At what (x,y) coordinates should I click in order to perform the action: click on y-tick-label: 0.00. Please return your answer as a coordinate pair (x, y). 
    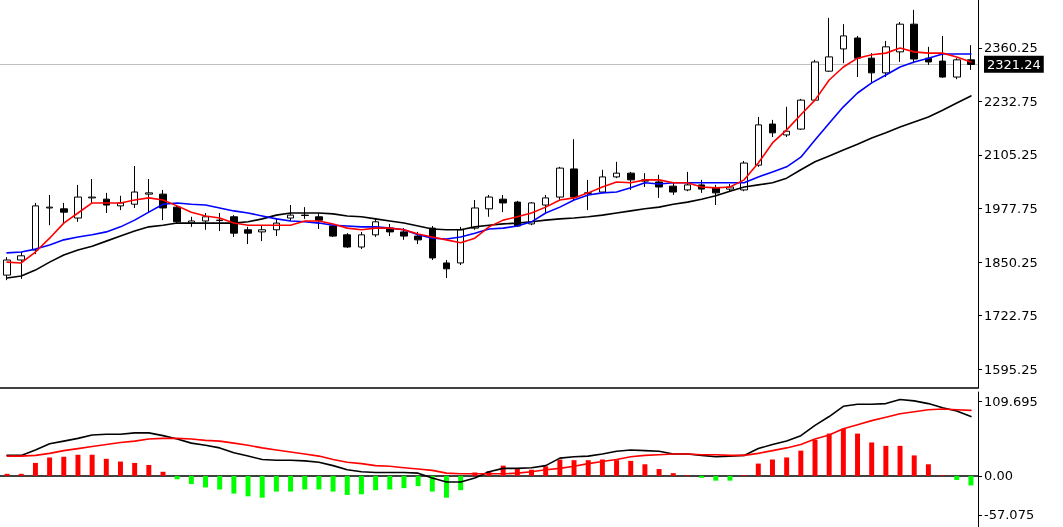
    Looking at the image, I should click on (998, 476).